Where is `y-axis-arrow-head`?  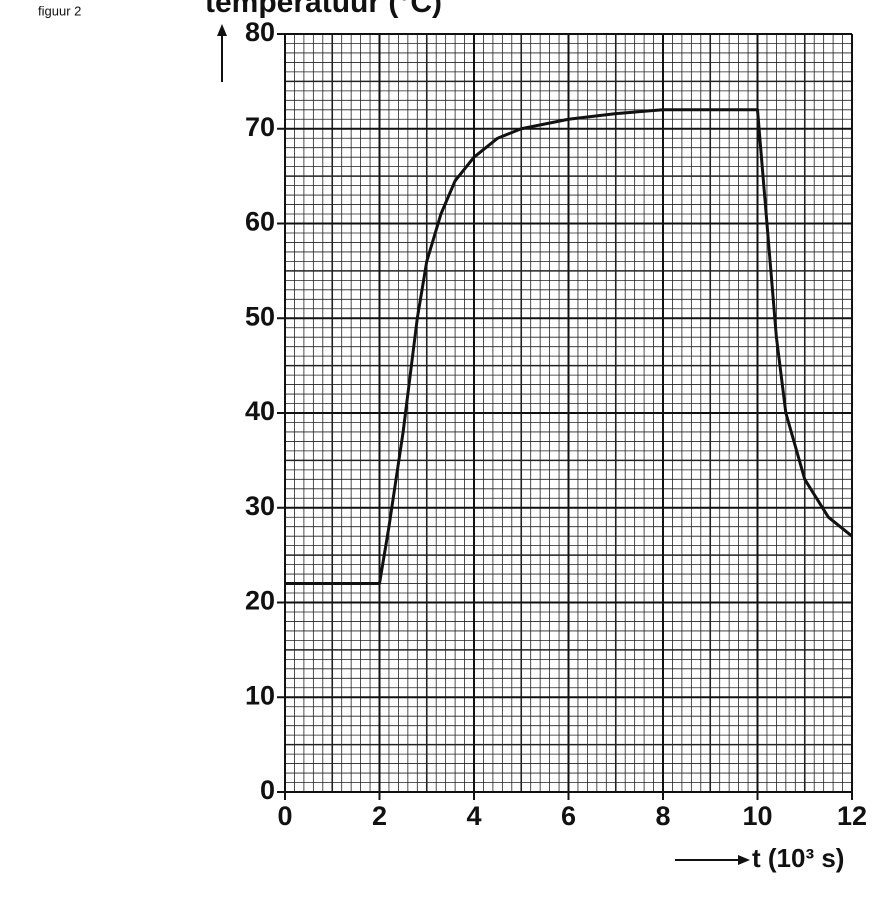 y-axis-arrow-head is located at coordinates (222, 30).